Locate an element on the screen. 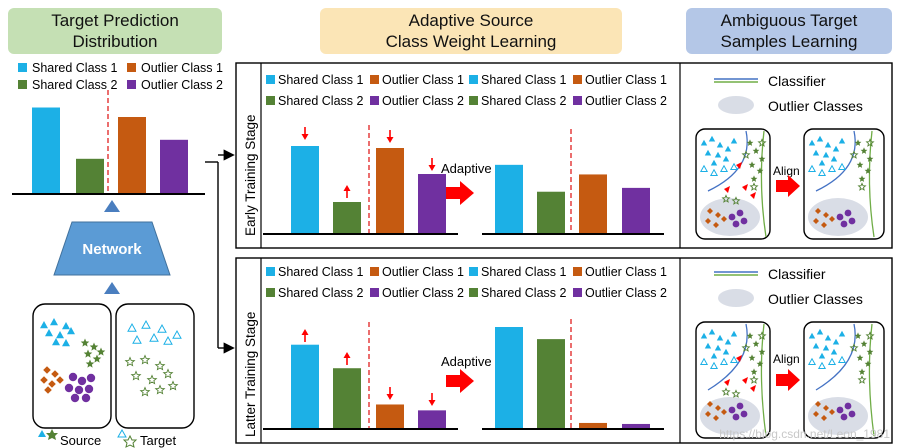  header-line: Class Weight Learning is located at coordinates (471, 41).